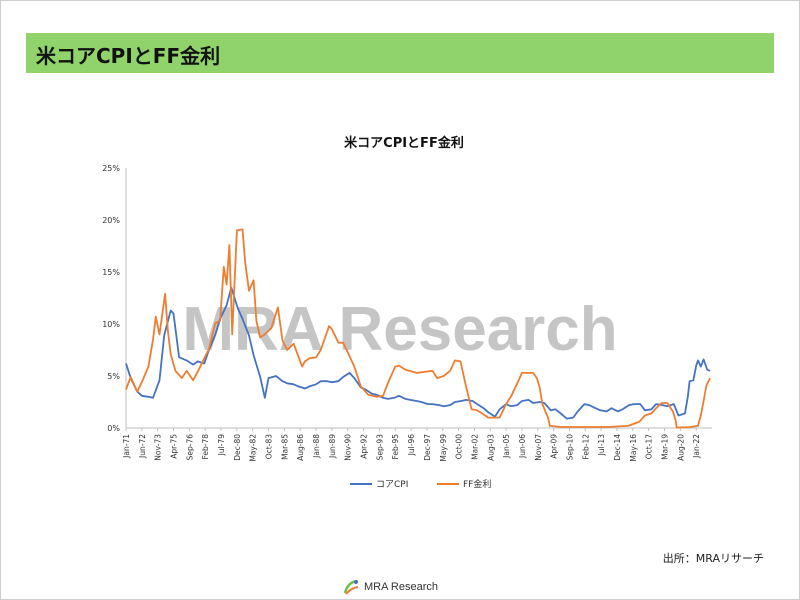  What do you see at coordinates (221, 445) in the screenshot?
I see `x-tick-label: Jul-79` at bounding box center [221, 445].